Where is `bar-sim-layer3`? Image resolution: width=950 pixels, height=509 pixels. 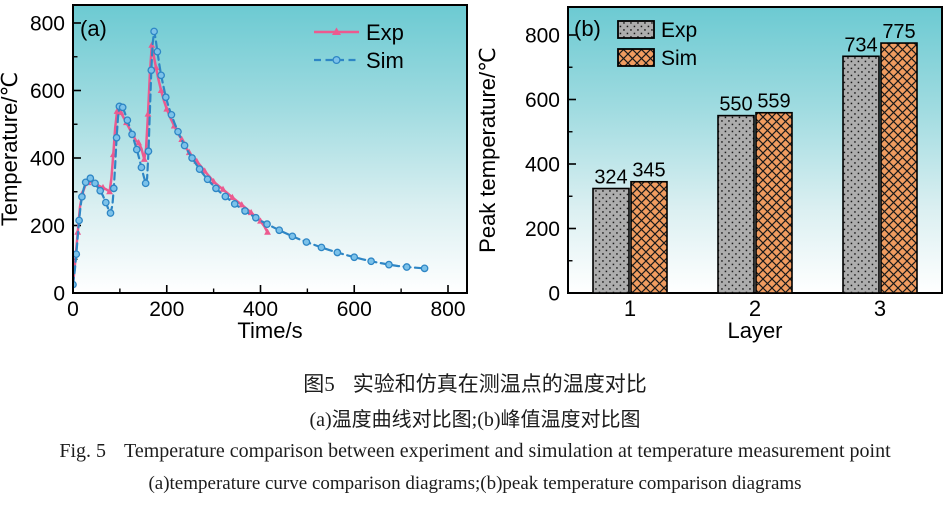 bar-sim-layer3 is located at coordinates (899, 168).